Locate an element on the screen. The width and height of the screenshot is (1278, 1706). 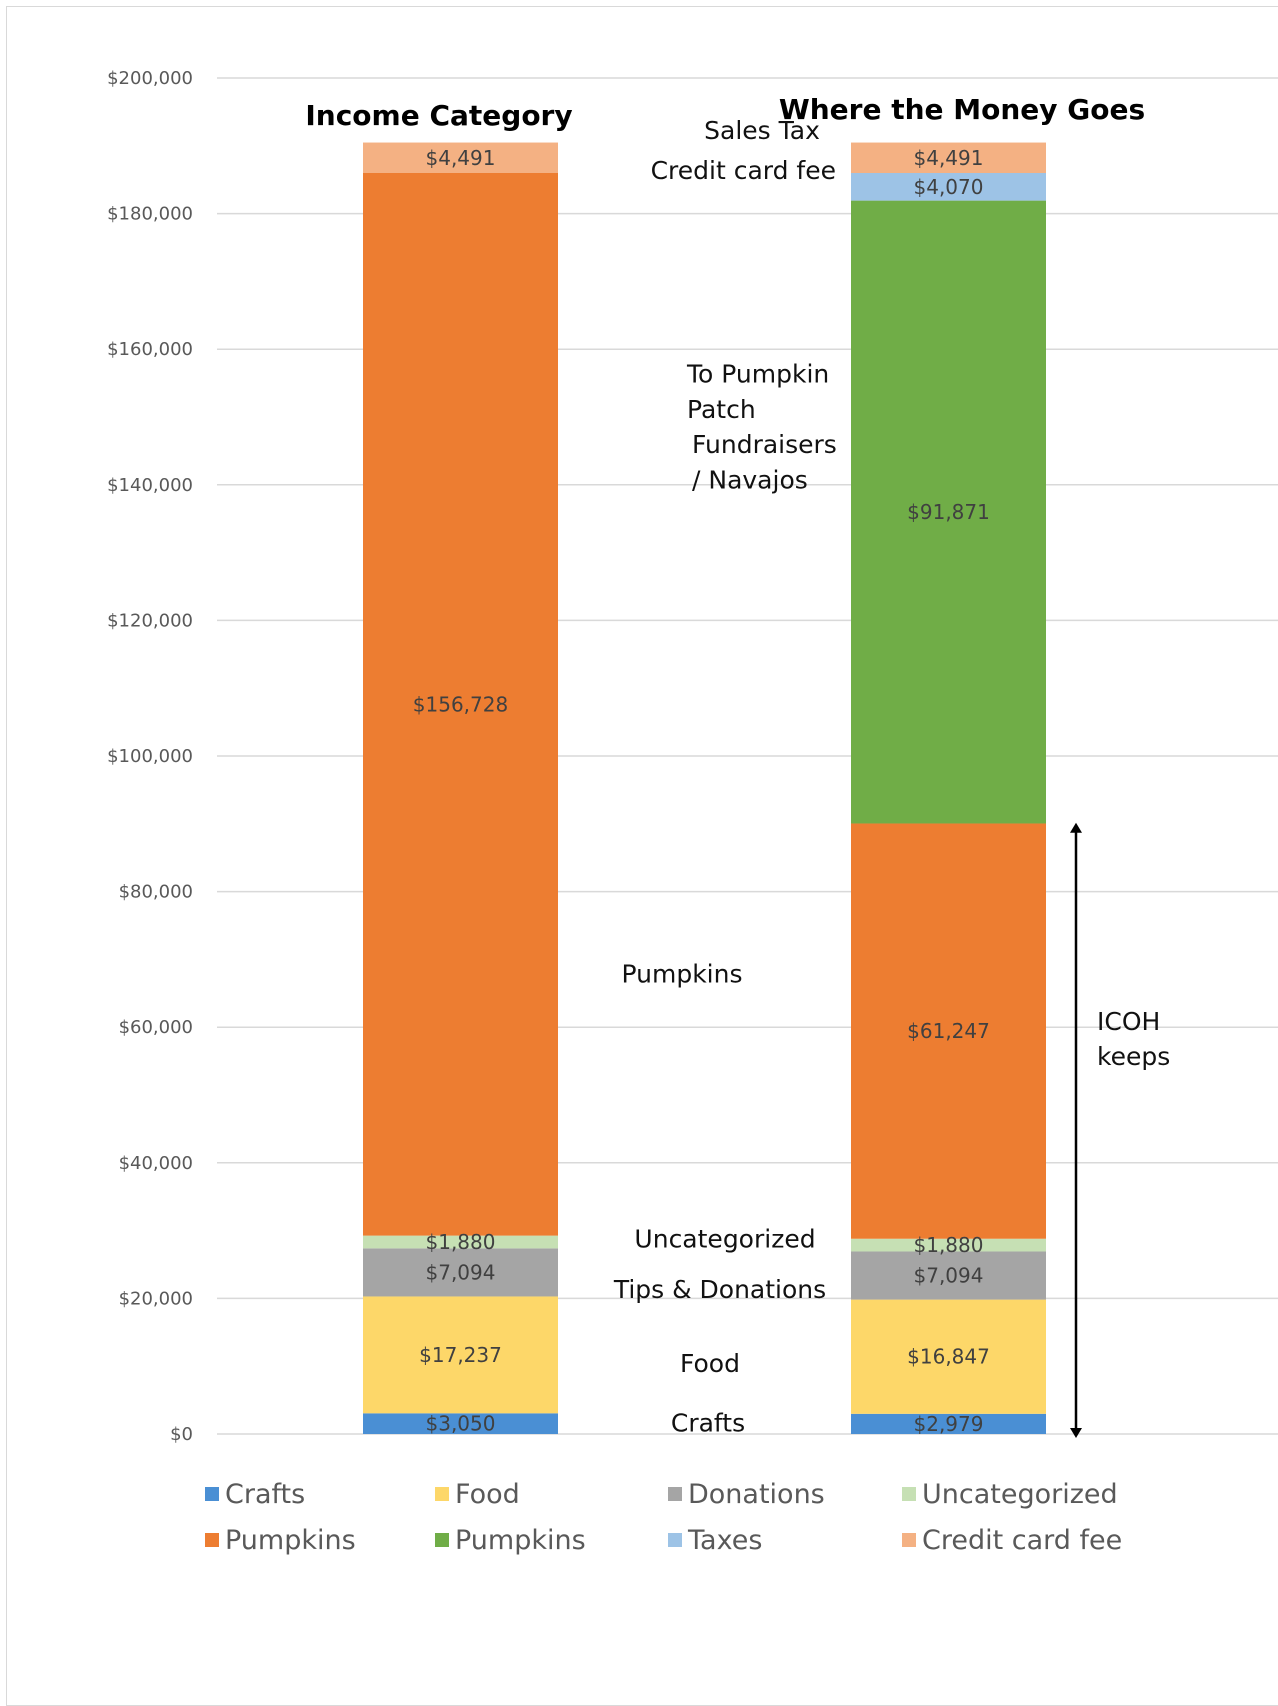
arrowhead-up is located at coordinates (1076, 827).